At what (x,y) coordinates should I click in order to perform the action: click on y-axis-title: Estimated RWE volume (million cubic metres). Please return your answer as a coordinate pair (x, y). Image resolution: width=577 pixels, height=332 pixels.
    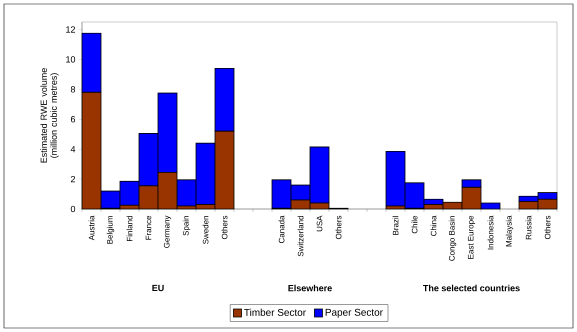
    Looking at the image, I should click on (49, 115).